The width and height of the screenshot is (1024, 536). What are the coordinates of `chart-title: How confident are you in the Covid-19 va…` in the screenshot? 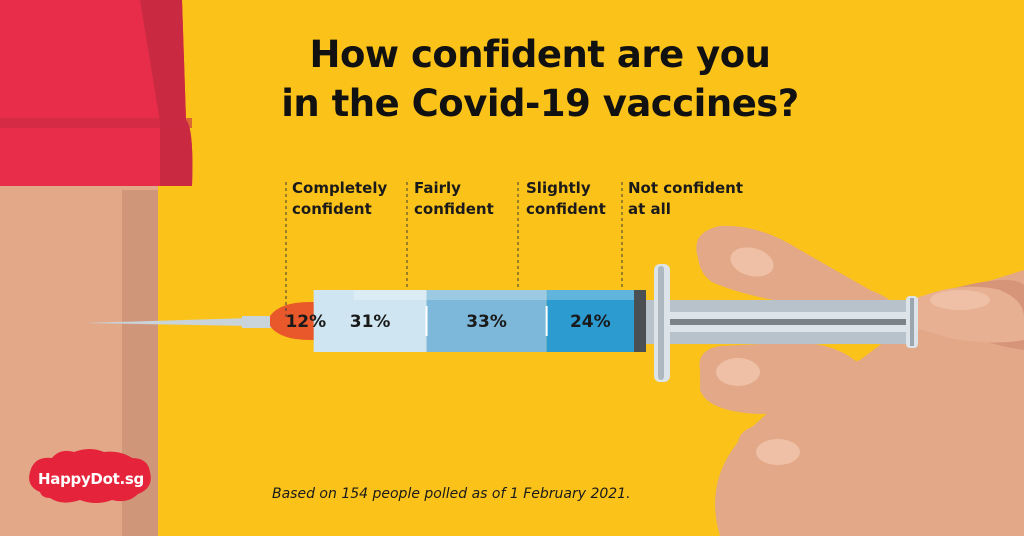 It's located at (540, 79).